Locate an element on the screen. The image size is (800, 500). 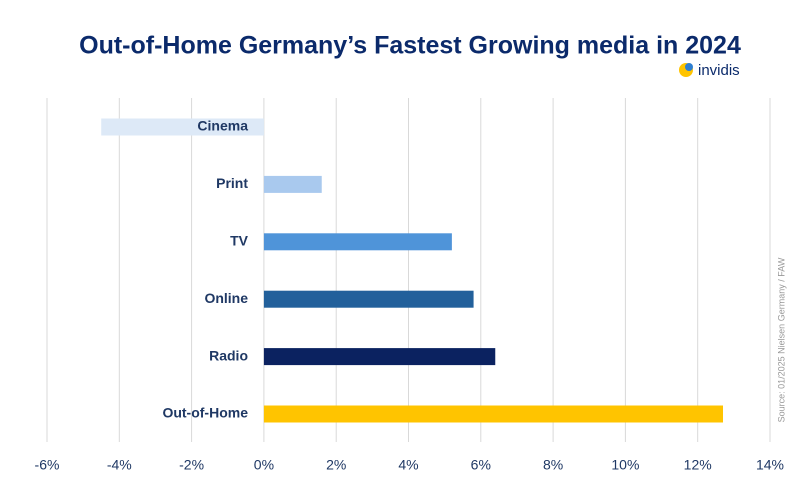
logo-icon is located at coordinates (689, 67).